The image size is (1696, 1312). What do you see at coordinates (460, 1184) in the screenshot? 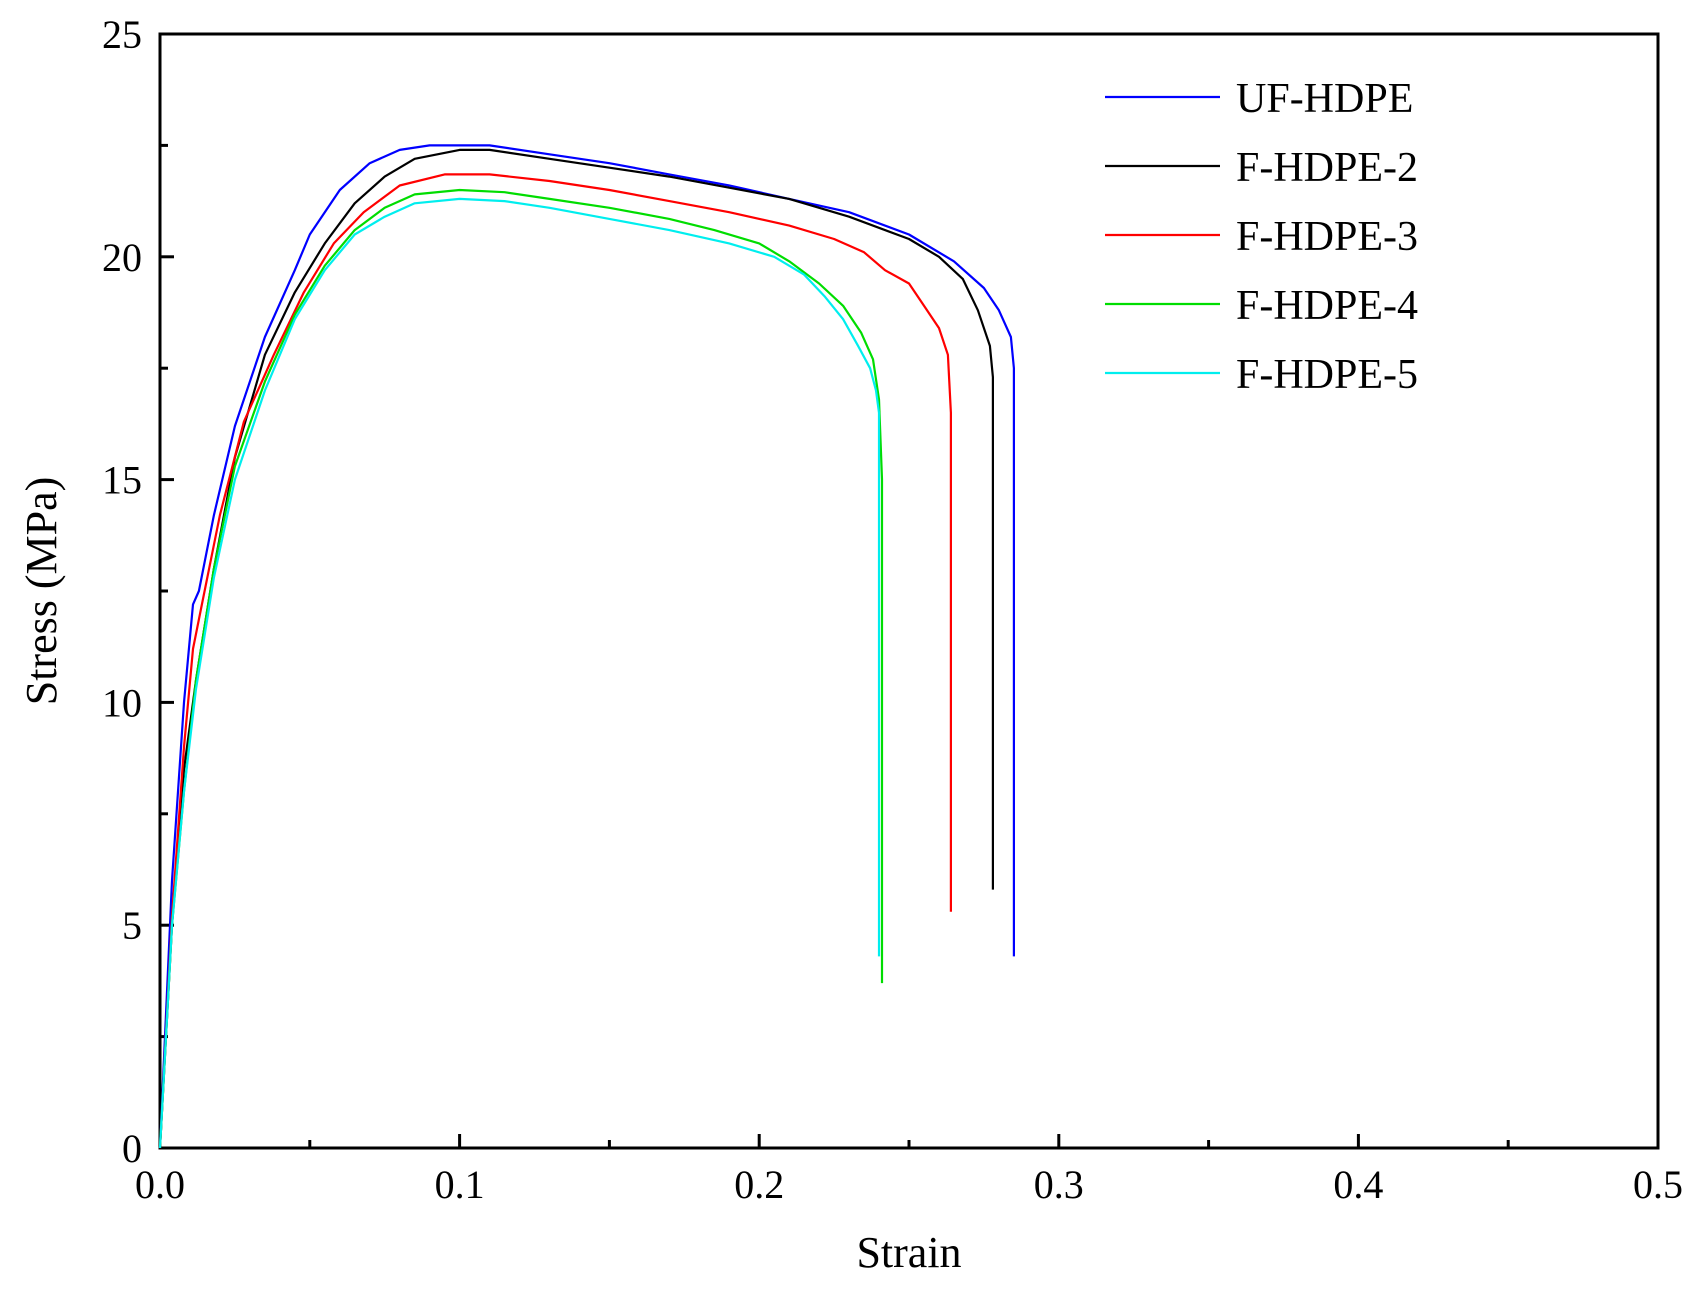
I see `x-tick-label: 0.1` at bounding box center [460, 1184].